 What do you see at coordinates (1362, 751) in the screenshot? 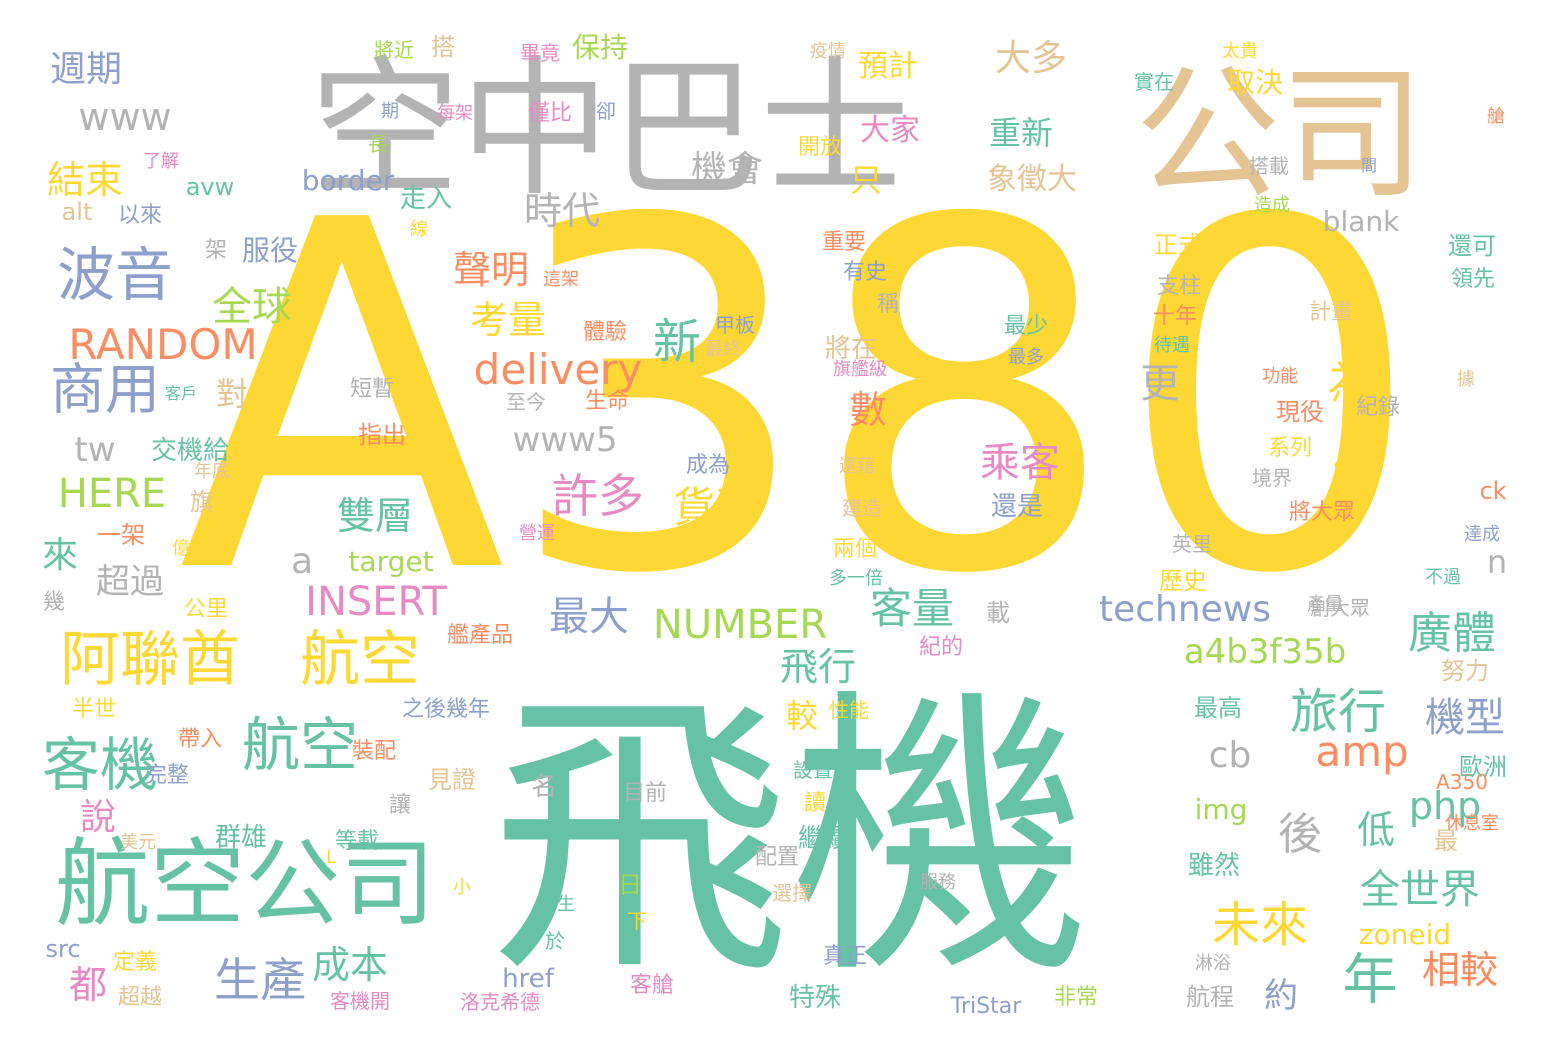
I see `word-21: amp` at bounding box center [1362, 751].